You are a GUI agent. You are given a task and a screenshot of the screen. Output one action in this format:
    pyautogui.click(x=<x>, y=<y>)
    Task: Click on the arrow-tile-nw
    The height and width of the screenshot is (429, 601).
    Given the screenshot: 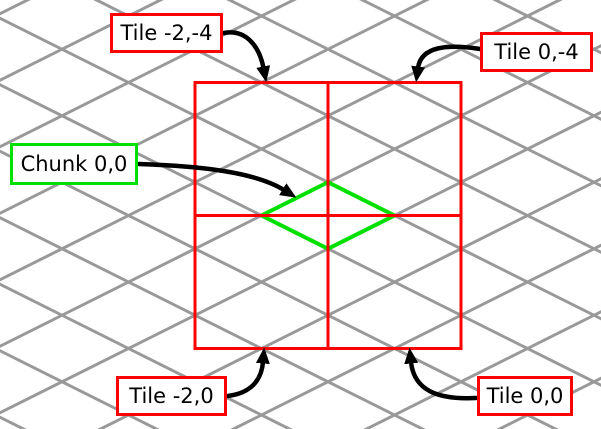 What is the action you would take?
    pyautogui.click(x=246, y=56)
    